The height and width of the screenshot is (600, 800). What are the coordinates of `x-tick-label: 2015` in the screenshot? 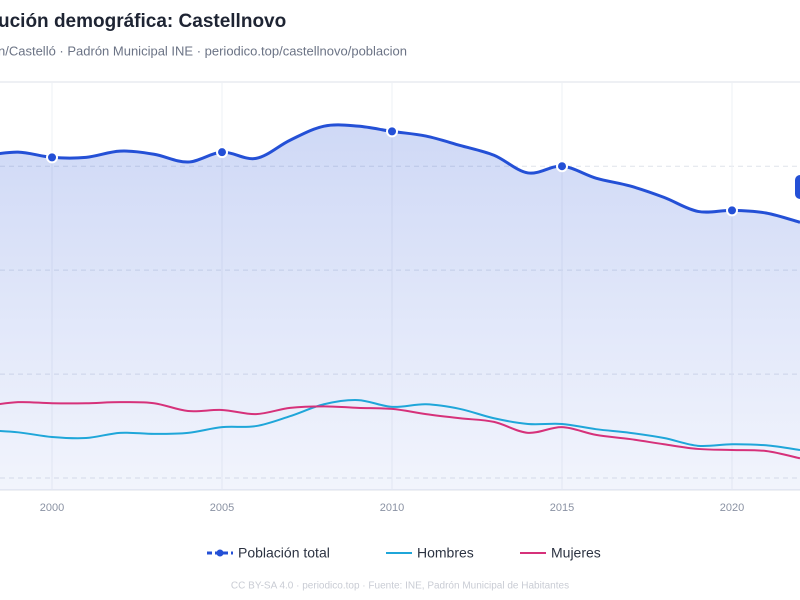 It's located at (562, 508).